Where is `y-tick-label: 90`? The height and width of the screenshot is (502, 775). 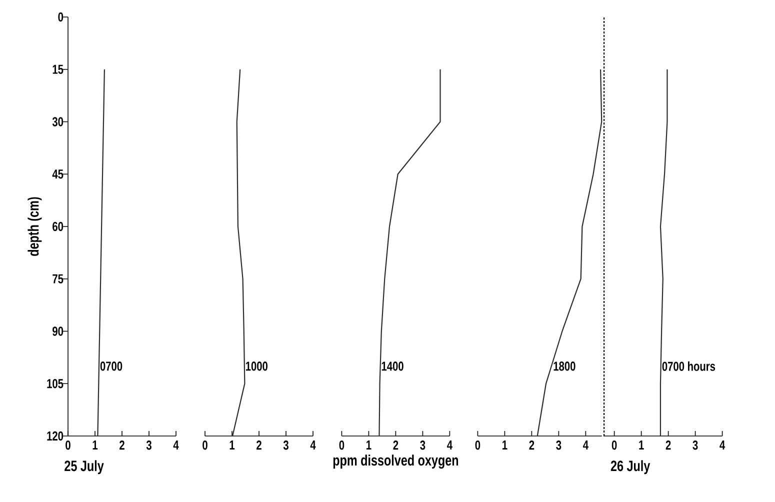 y-tick-label: 90 is located at coordinates (58, 331).